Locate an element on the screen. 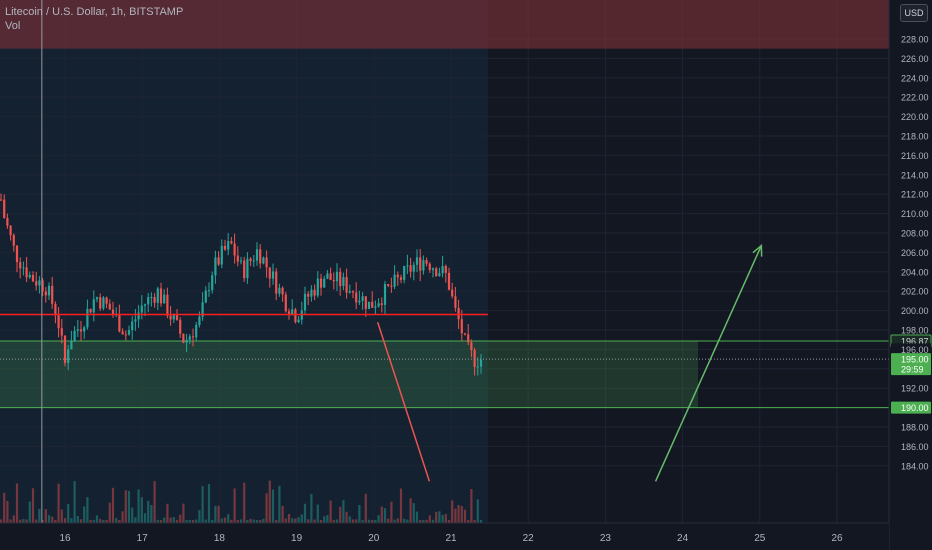 The width and height of the screenshot is (932, 550). price-label: 196.00 is located at coordinates (911, 349).